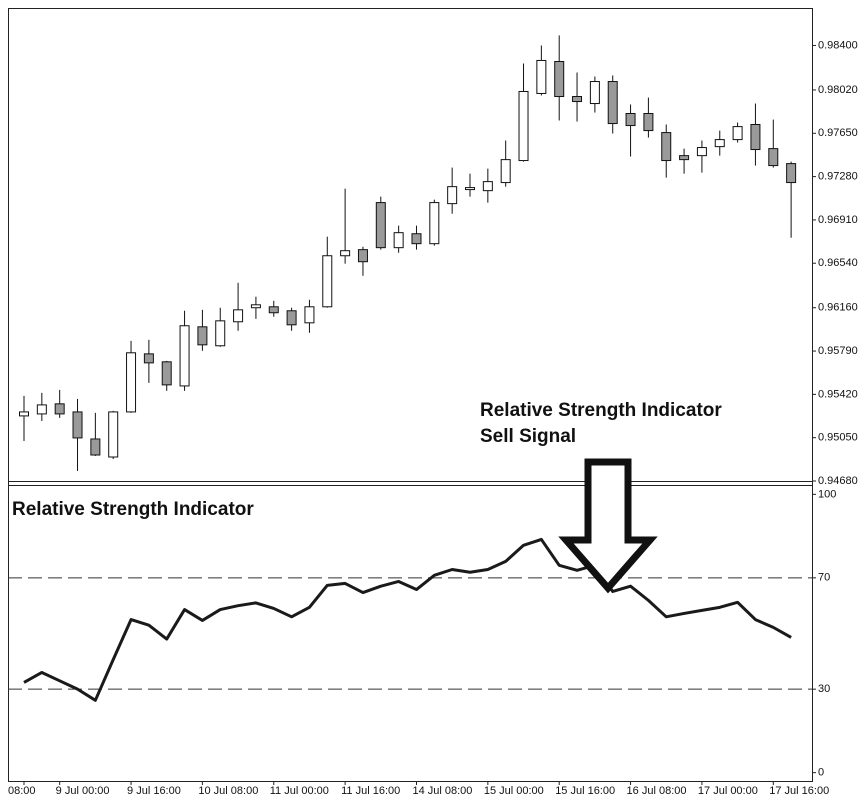 This screenshot has height=799, width=867. I want to click on y-tick-label: 0.95790, so click(838, 351).